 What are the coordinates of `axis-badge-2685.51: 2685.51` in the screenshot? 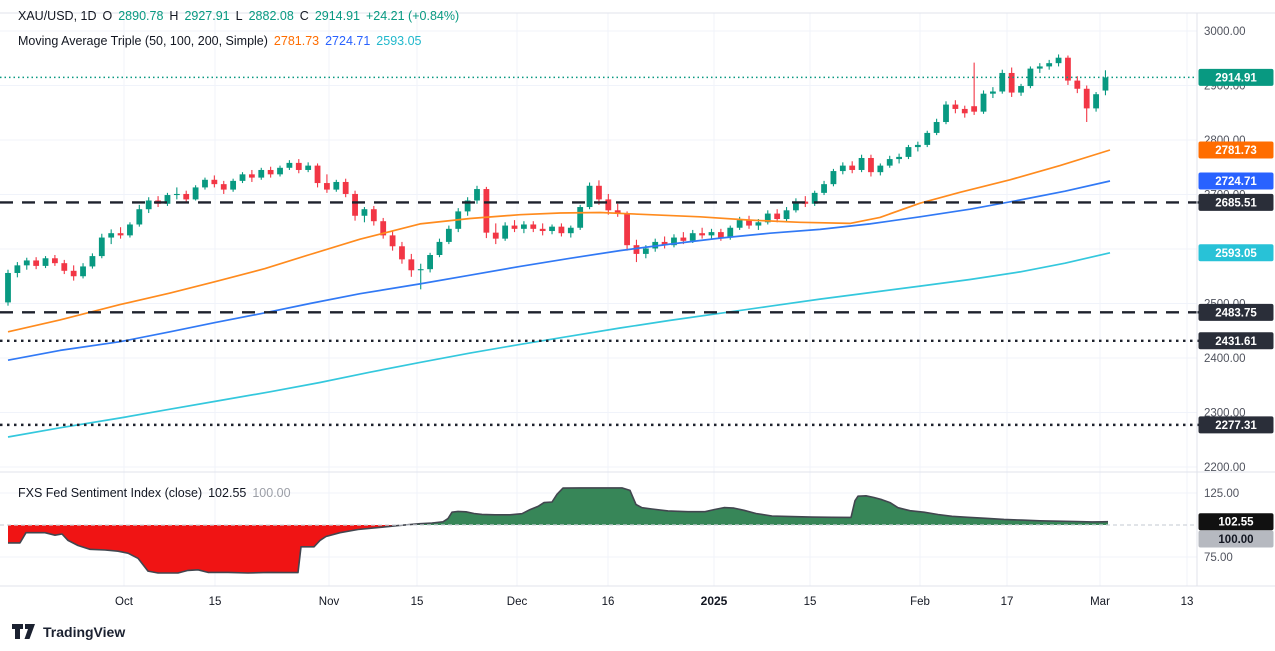 It's located at (1236, 202).